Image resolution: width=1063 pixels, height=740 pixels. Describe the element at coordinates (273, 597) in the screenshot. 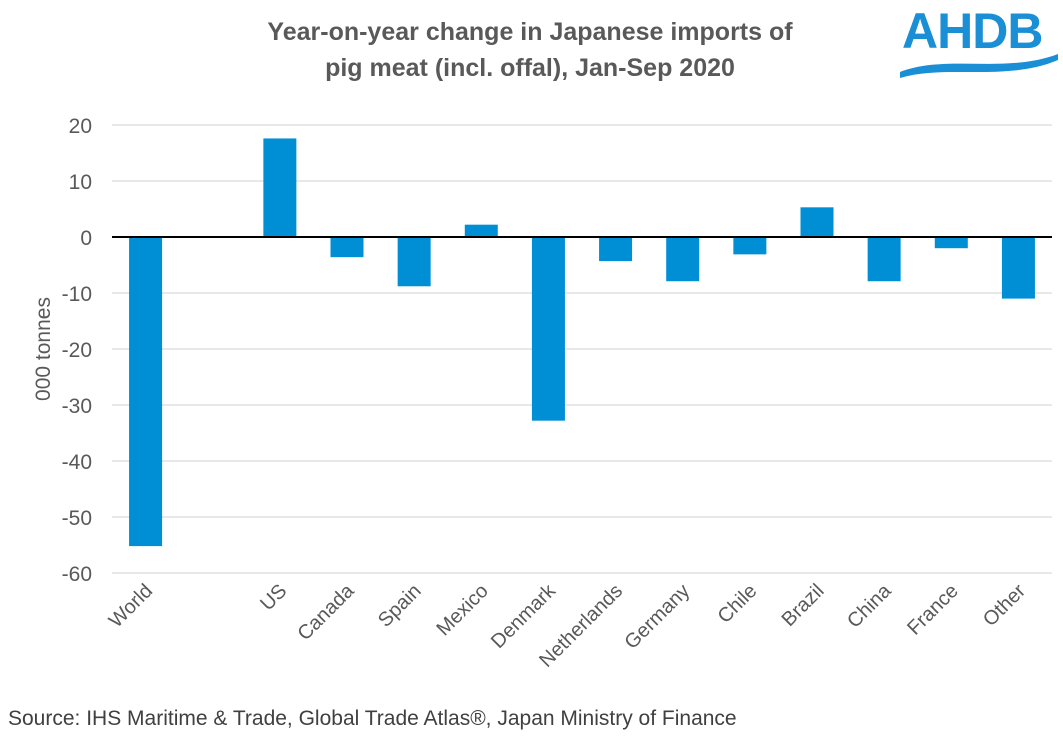

I see `x-tick-label: US` at that location.